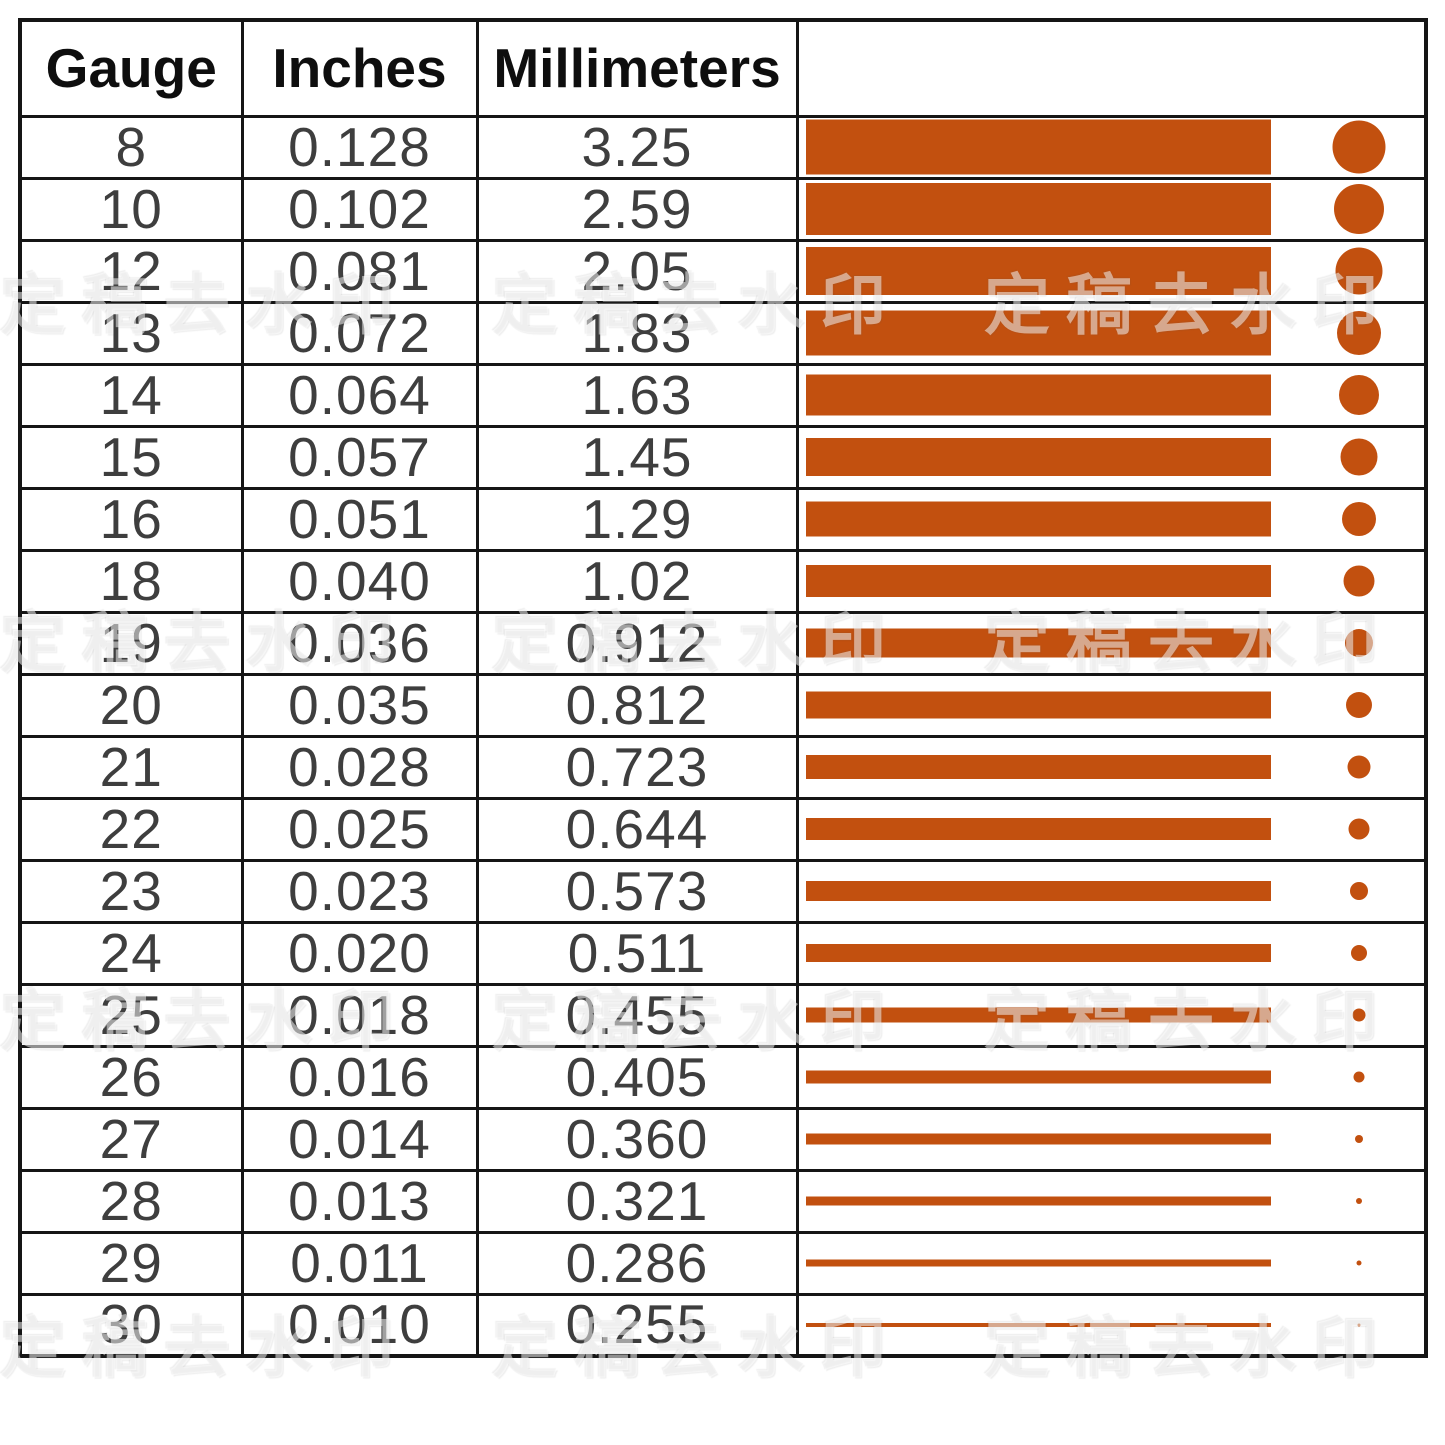 The width and height of the screenshot is (1445, 1445). Describe the element at coordinates (359, 643) in the screenshot. I see `inches-cell: 0.036` at that location.